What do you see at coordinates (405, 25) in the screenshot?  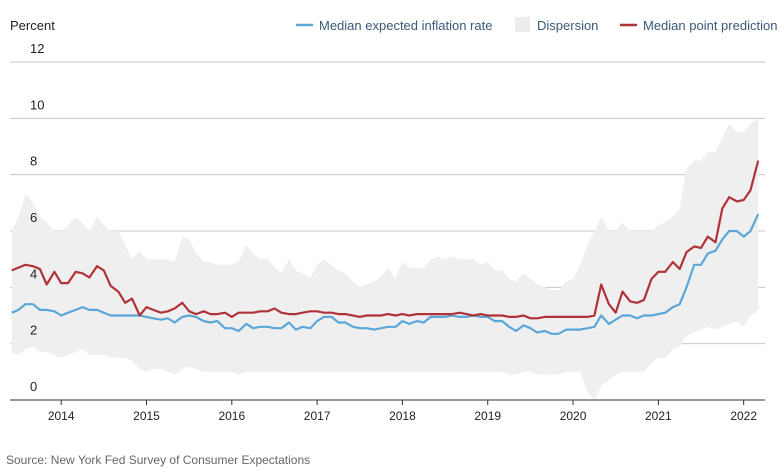 I see `legend-label-median-expected: Median expected inflation rate` at bounding box center [405, 25].